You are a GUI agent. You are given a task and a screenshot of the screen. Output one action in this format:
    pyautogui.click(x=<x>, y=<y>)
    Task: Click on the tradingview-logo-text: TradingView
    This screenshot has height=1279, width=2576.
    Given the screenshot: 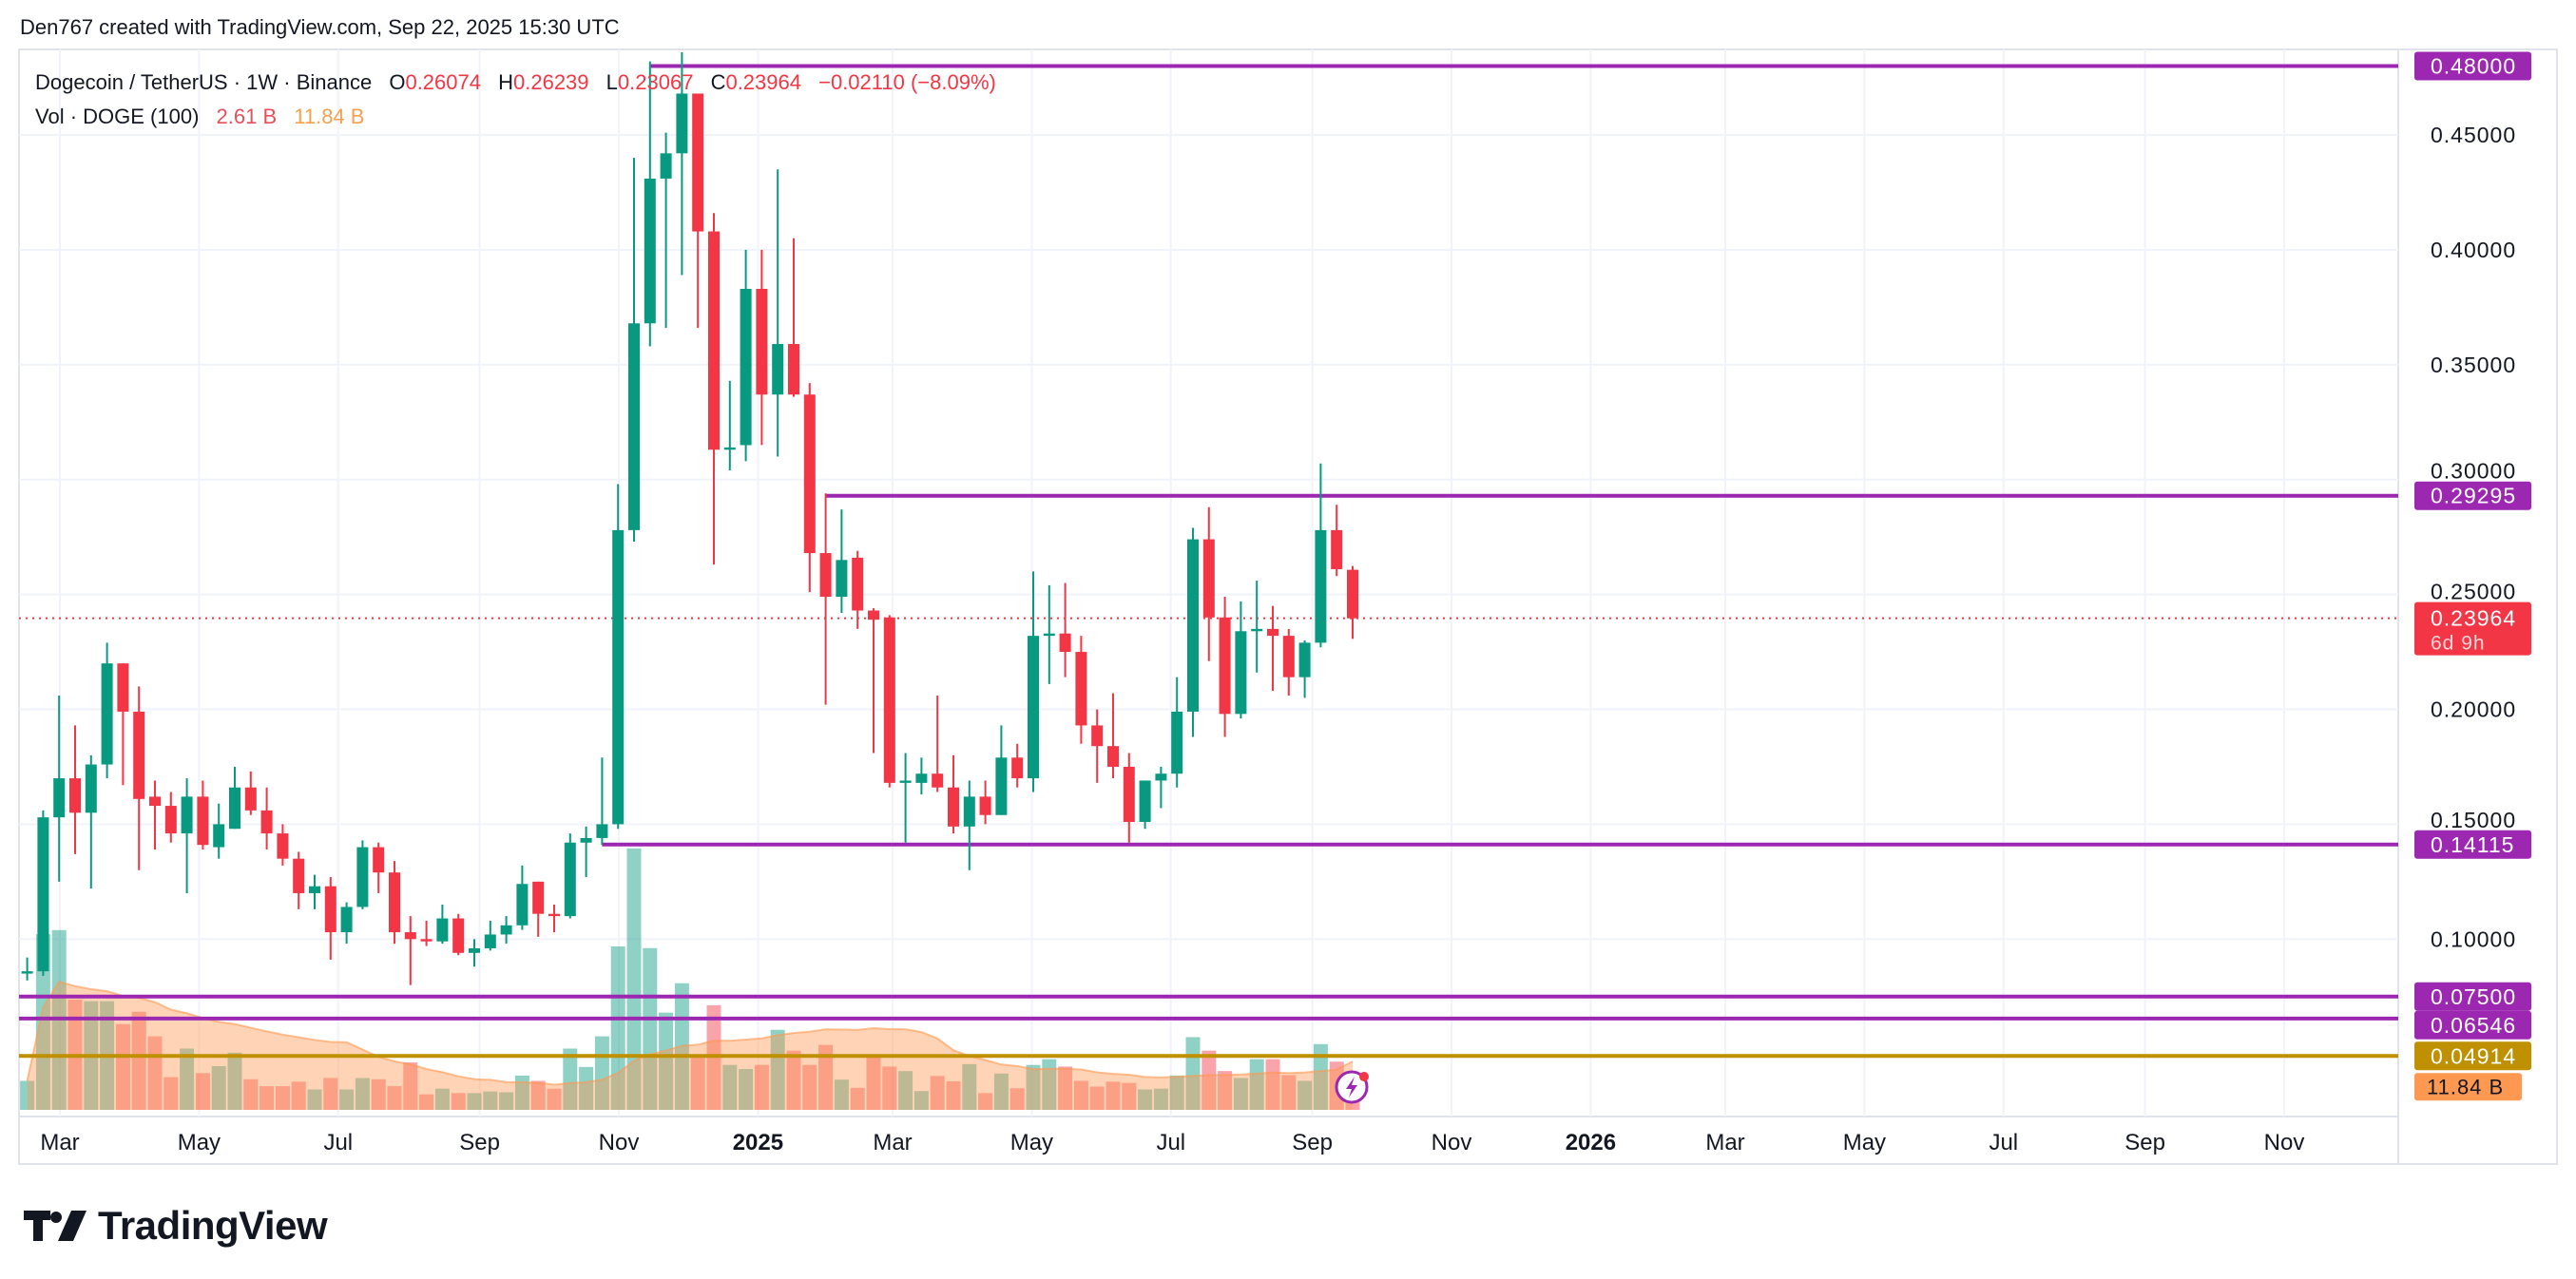 What is the action you would take?
    pyautogui.click(x=213, y=1225)
    